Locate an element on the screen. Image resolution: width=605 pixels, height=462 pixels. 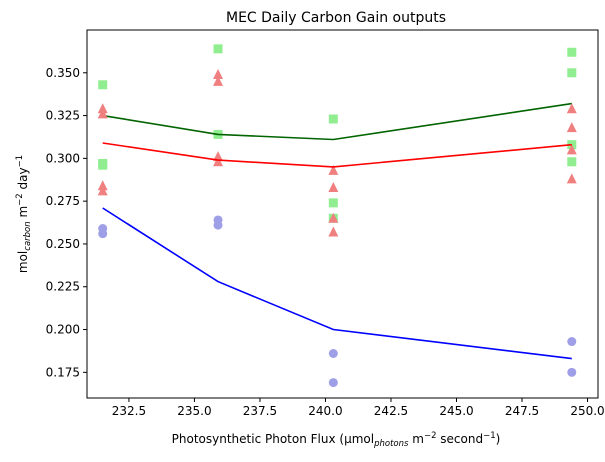
x-tick-label: 250.0 is located at coordinates (587, 411).